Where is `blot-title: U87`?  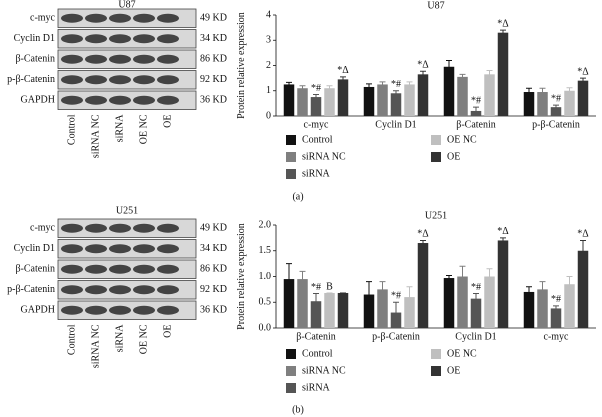 blot-title: U87 is located at coordinates (126, 5).